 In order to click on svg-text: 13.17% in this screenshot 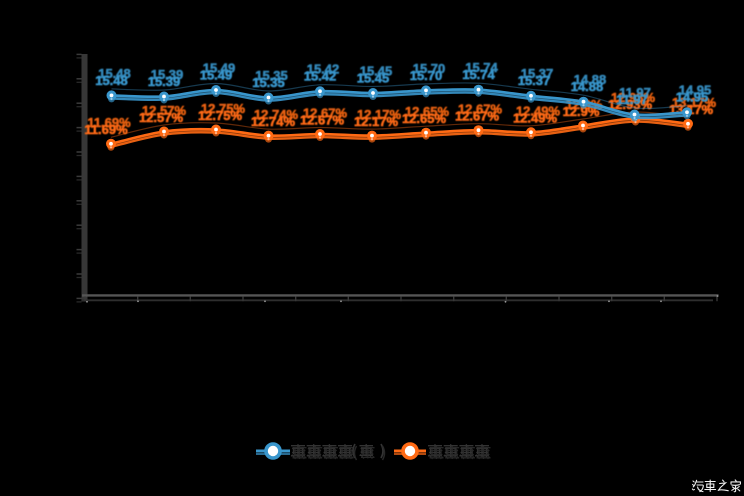, I will do `click(694, 102)`.